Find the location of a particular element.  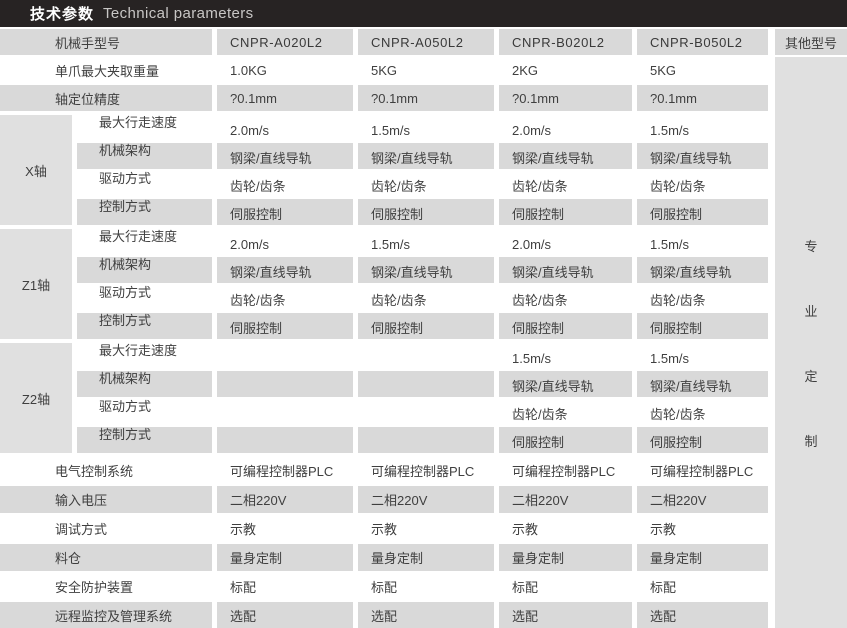

custom-note-char: 制 is located at coordinates (811, 441).